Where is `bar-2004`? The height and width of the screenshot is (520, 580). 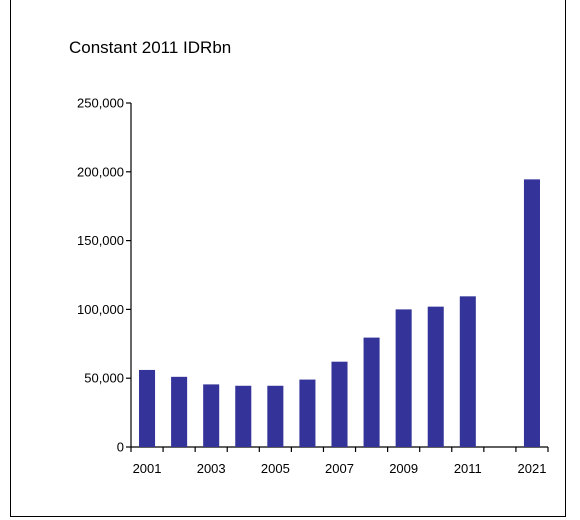 bar-2004 is located at coordinates (243, 416).